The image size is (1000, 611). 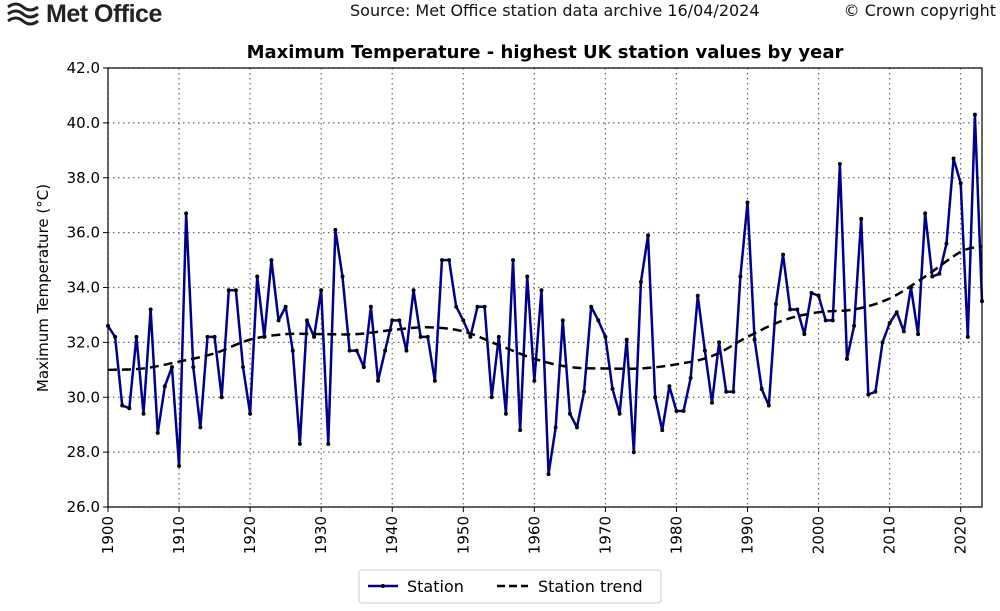 I want to click on y-tick-label: 40.0, so click(x=83, y=123).